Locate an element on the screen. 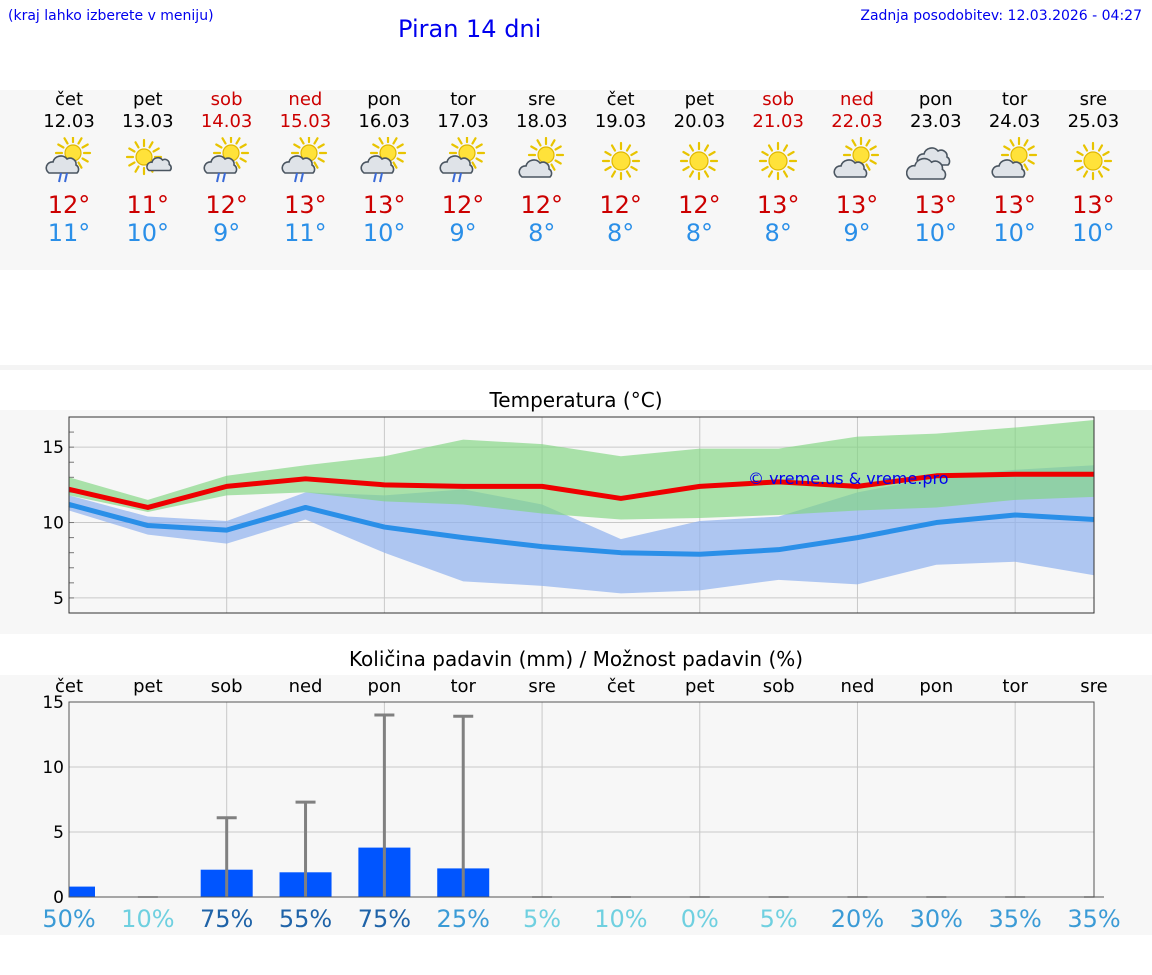 Image resolution: width=1152 pixels, height=975 pixels. day-column: sre 25.03 13° 10° is located at coordinates (1093, 168).